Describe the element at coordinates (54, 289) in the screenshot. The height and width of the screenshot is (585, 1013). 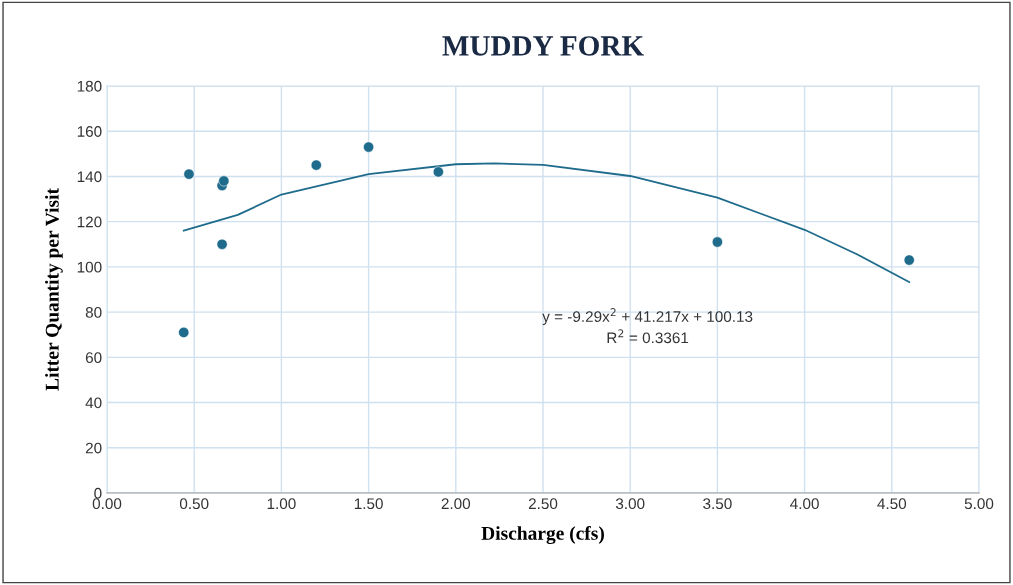
I see `y-axis-title: Litter Quantity per Visit` at that location.